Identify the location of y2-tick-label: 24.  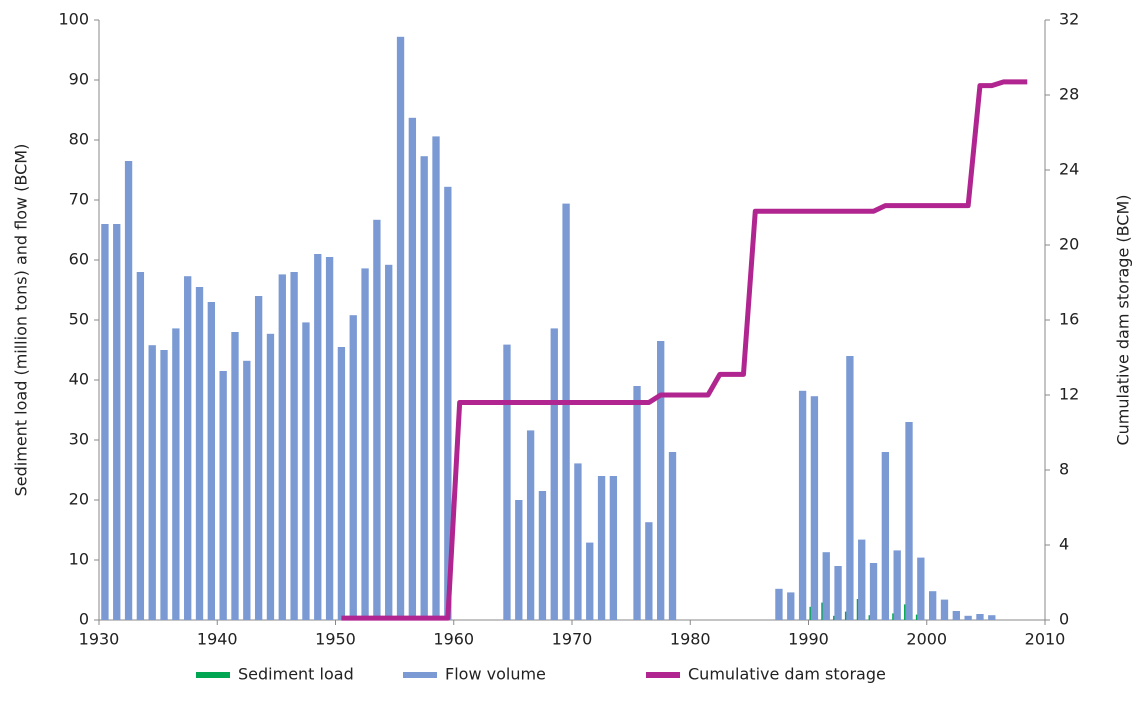
(1069, 169).